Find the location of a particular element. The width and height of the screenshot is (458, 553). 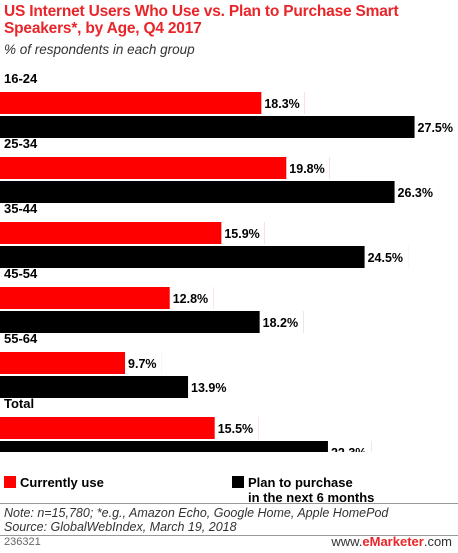

value-label-pad-16-24-plan-to-purchase is located at coordinates (436, 127).